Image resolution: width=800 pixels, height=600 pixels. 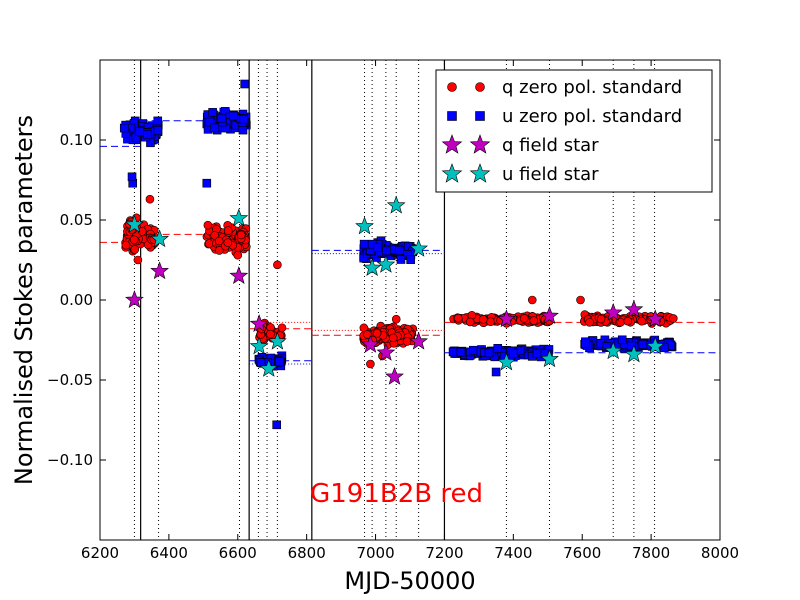 What do you see at coordinates (24, 300) in the screenshot?
I see `y-axis-label: Normalised Stokes parameters` at bounding box center [24, 300].